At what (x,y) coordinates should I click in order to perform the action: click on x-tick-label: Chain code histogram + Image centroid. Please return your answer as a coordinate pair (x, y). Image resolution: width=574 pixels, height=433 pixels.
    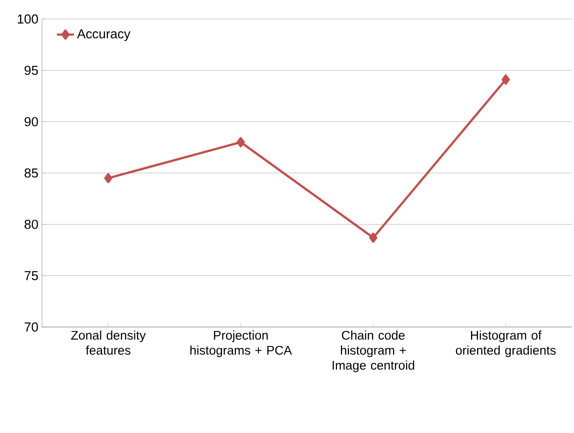
    Looking at the image, I should click on (373, 351).